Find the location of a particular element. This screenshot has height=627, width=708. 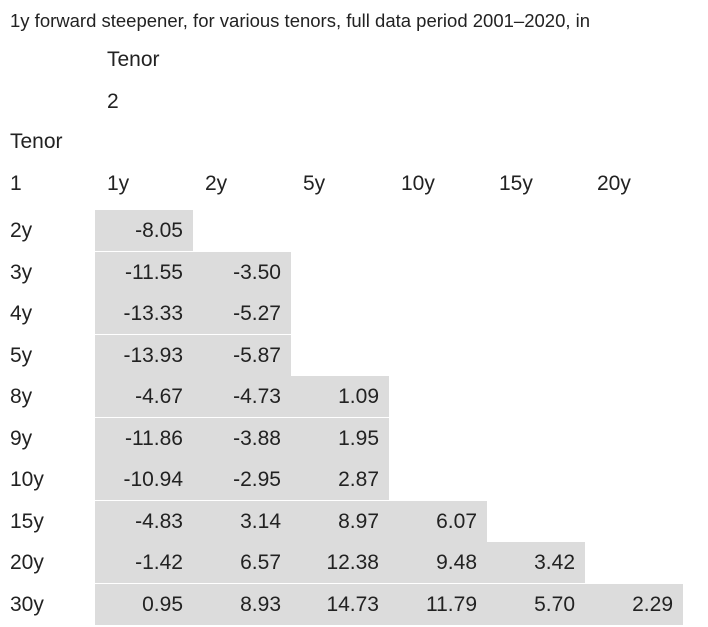

table-cell: 2.29 is located at coordinates (634, 604).